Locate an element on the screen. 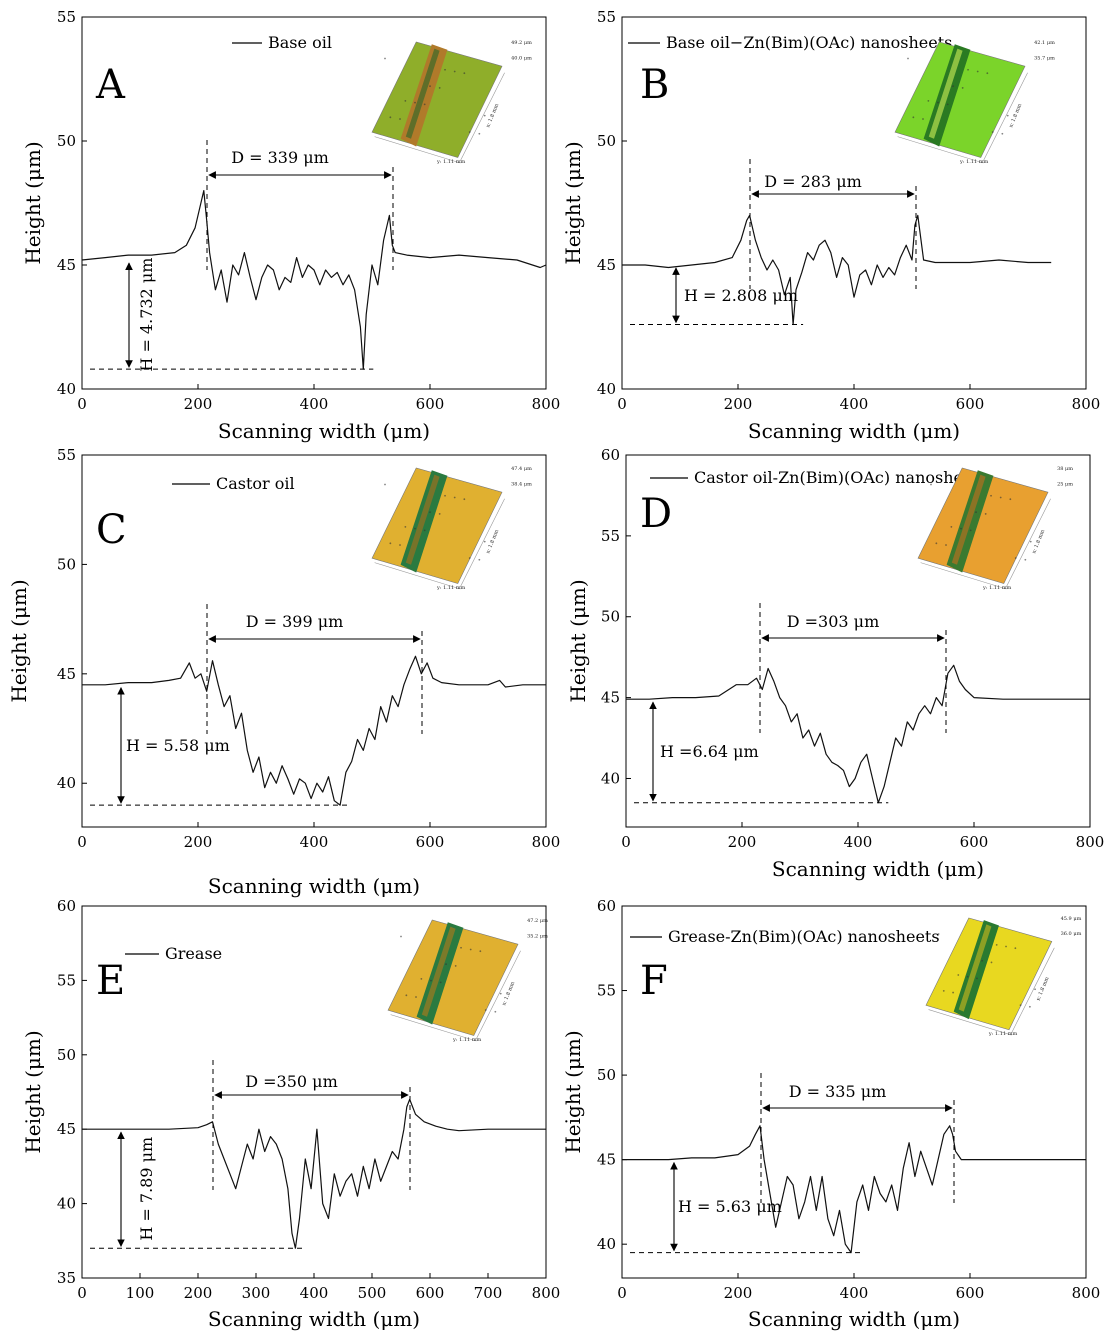 This screenshot has height=1338, width=1110. panel-letter: B is located at coordinates (654, 85).